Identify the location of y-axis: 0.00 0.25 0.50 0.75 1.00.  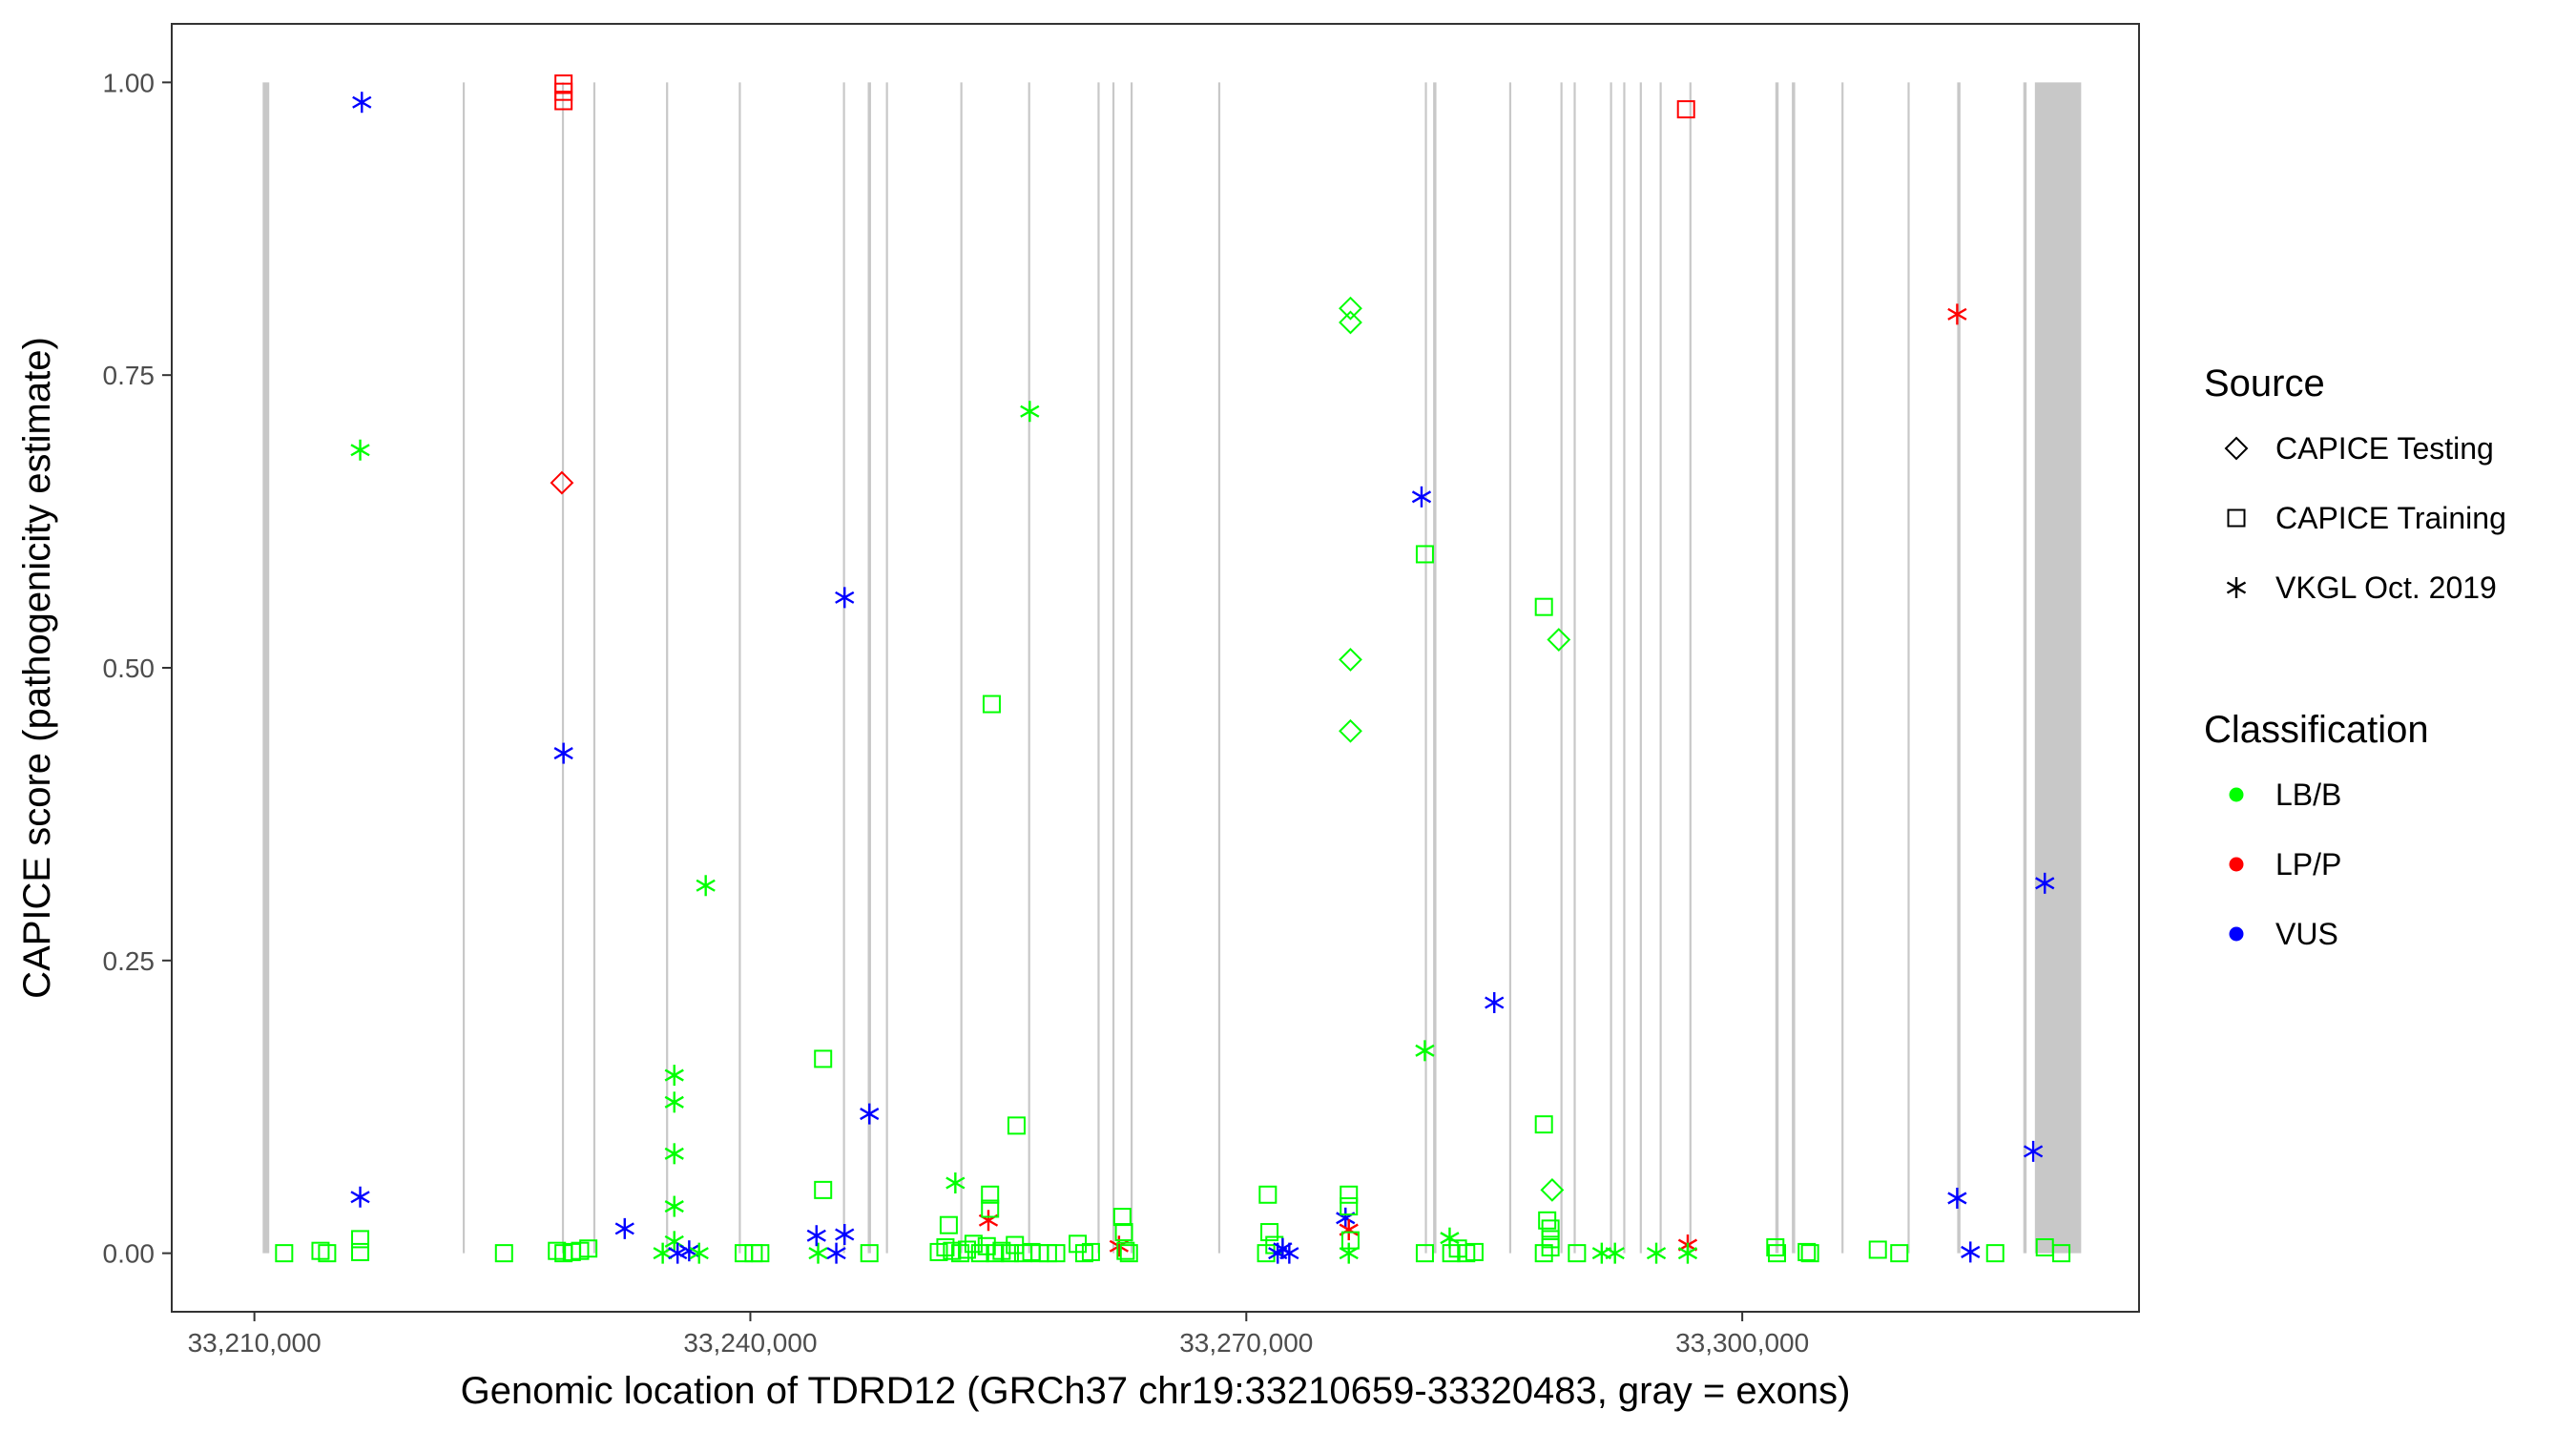
(137, 668).